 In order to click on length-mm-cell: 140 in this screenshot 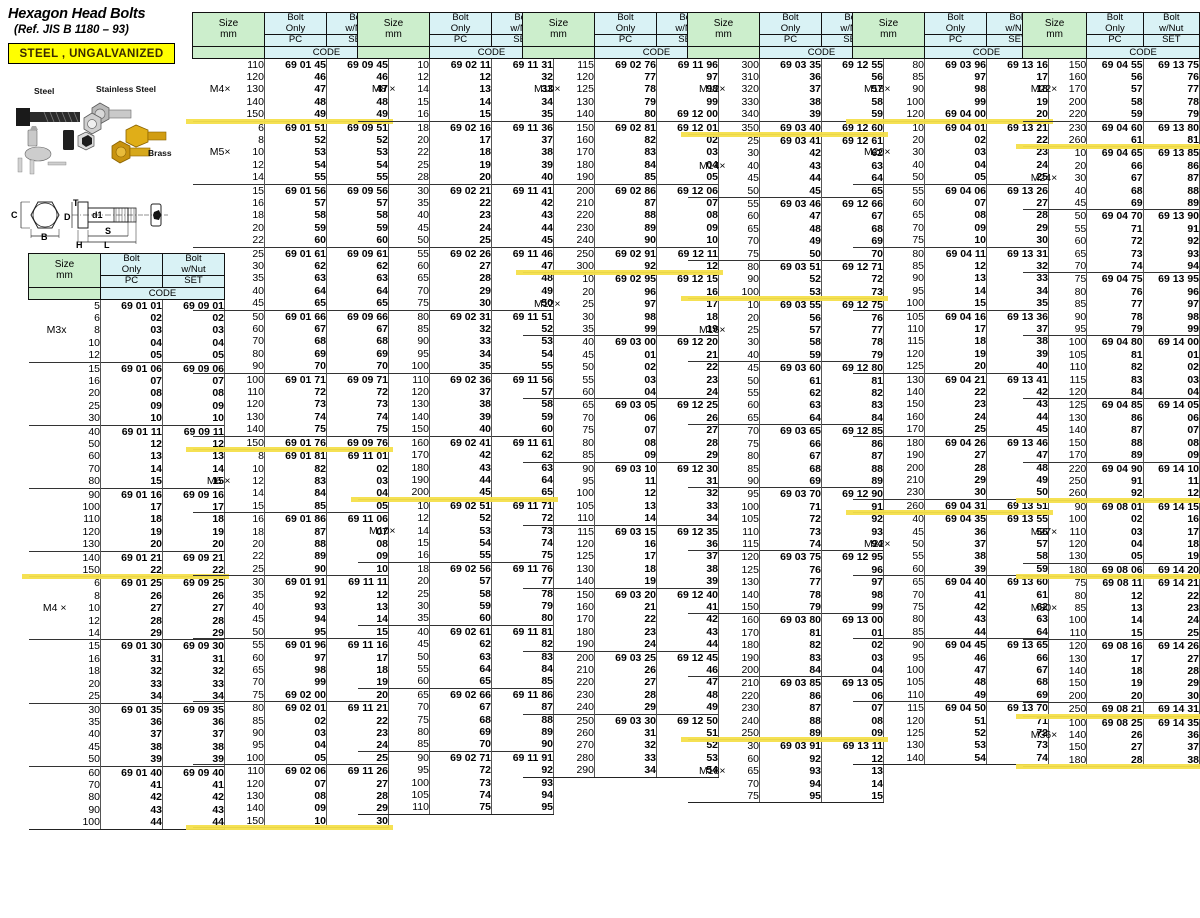, I will do `click(1072, 735)`.